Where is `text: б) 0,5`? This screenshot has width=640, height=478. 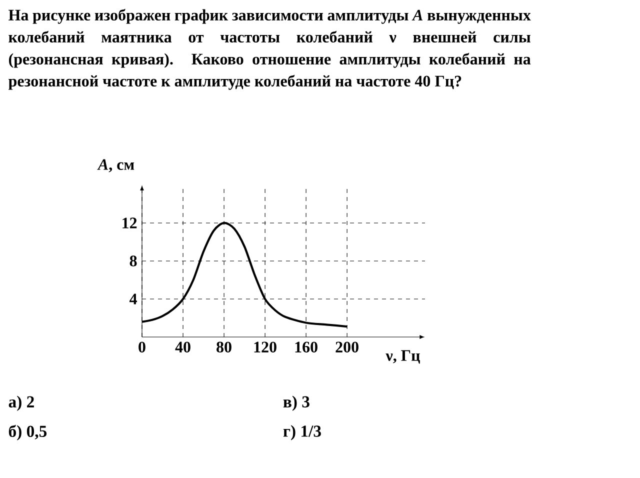 text: б) 0,5 is located at coordinates (27, 432).